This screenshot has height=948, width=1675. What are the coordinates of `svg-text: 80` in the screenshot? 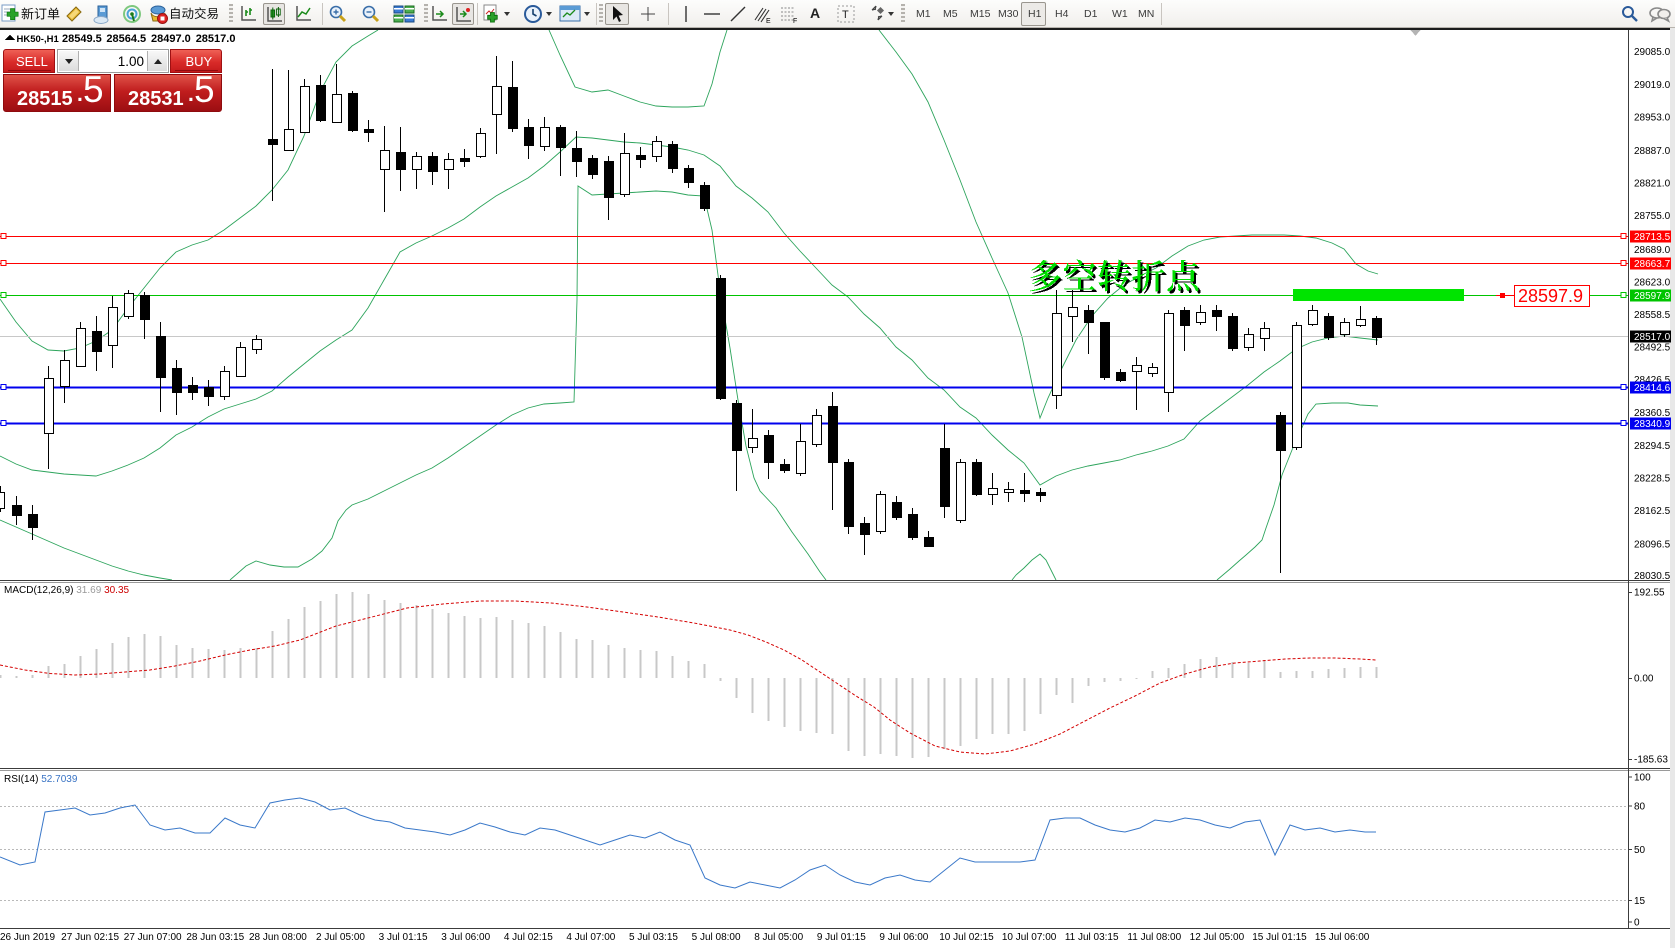 It's located at (1640, 807).